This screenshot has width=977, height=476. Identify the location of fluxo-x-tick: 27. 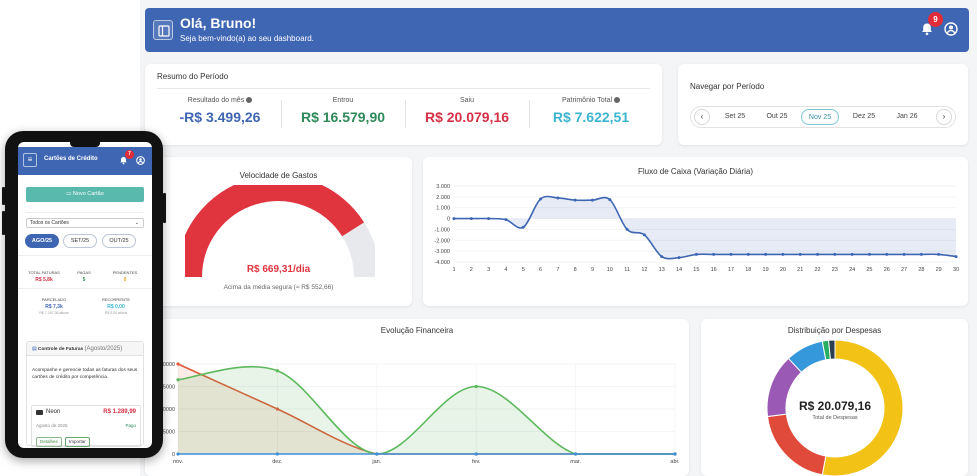
(904, 270).